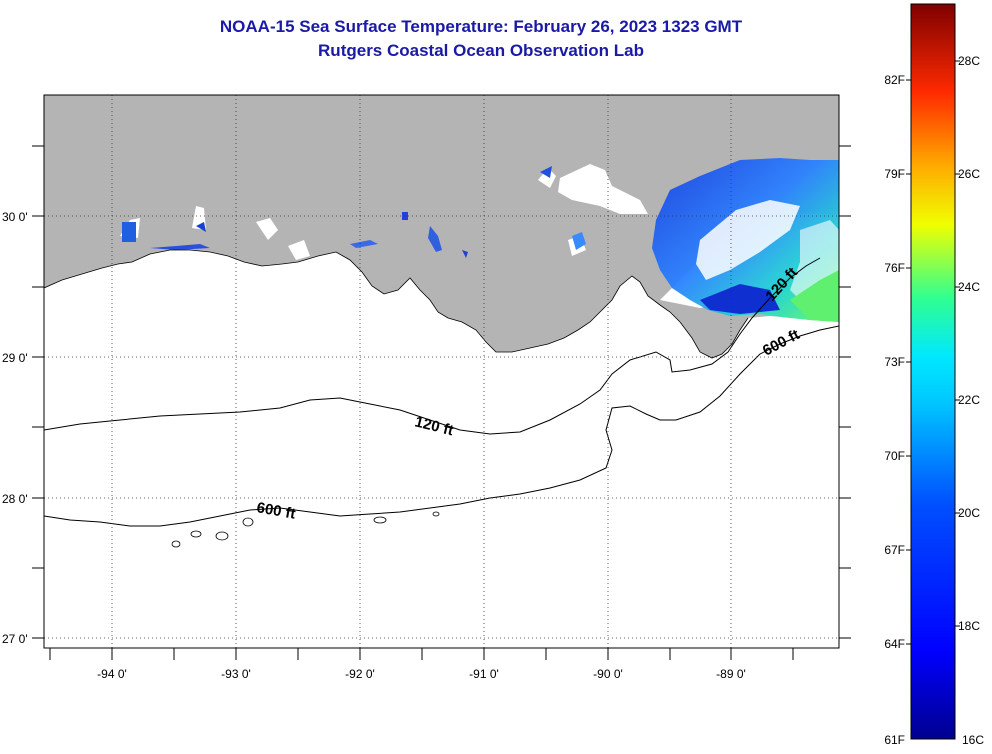 The height and width of the screenshot is (754, 992). What do you see at coordinates (15, 499) in the screenshot?
I see `y-tick-label: 28 0'` at bounding box center [15, 499].